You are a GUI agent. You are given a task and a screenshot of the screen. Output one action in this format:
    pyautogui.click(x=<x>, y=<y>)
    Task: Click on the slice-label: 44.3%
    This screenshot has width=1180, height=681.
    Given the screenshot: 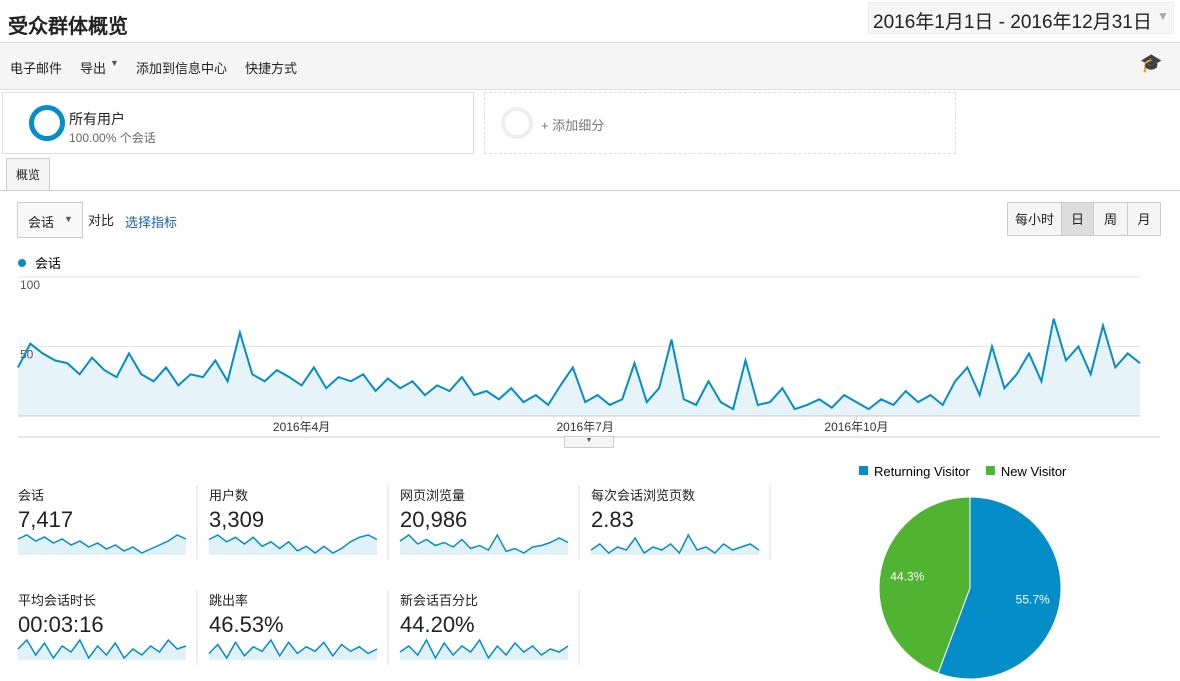 What is the action you would take?
    pyautogui.click(x=907, y=577)
    